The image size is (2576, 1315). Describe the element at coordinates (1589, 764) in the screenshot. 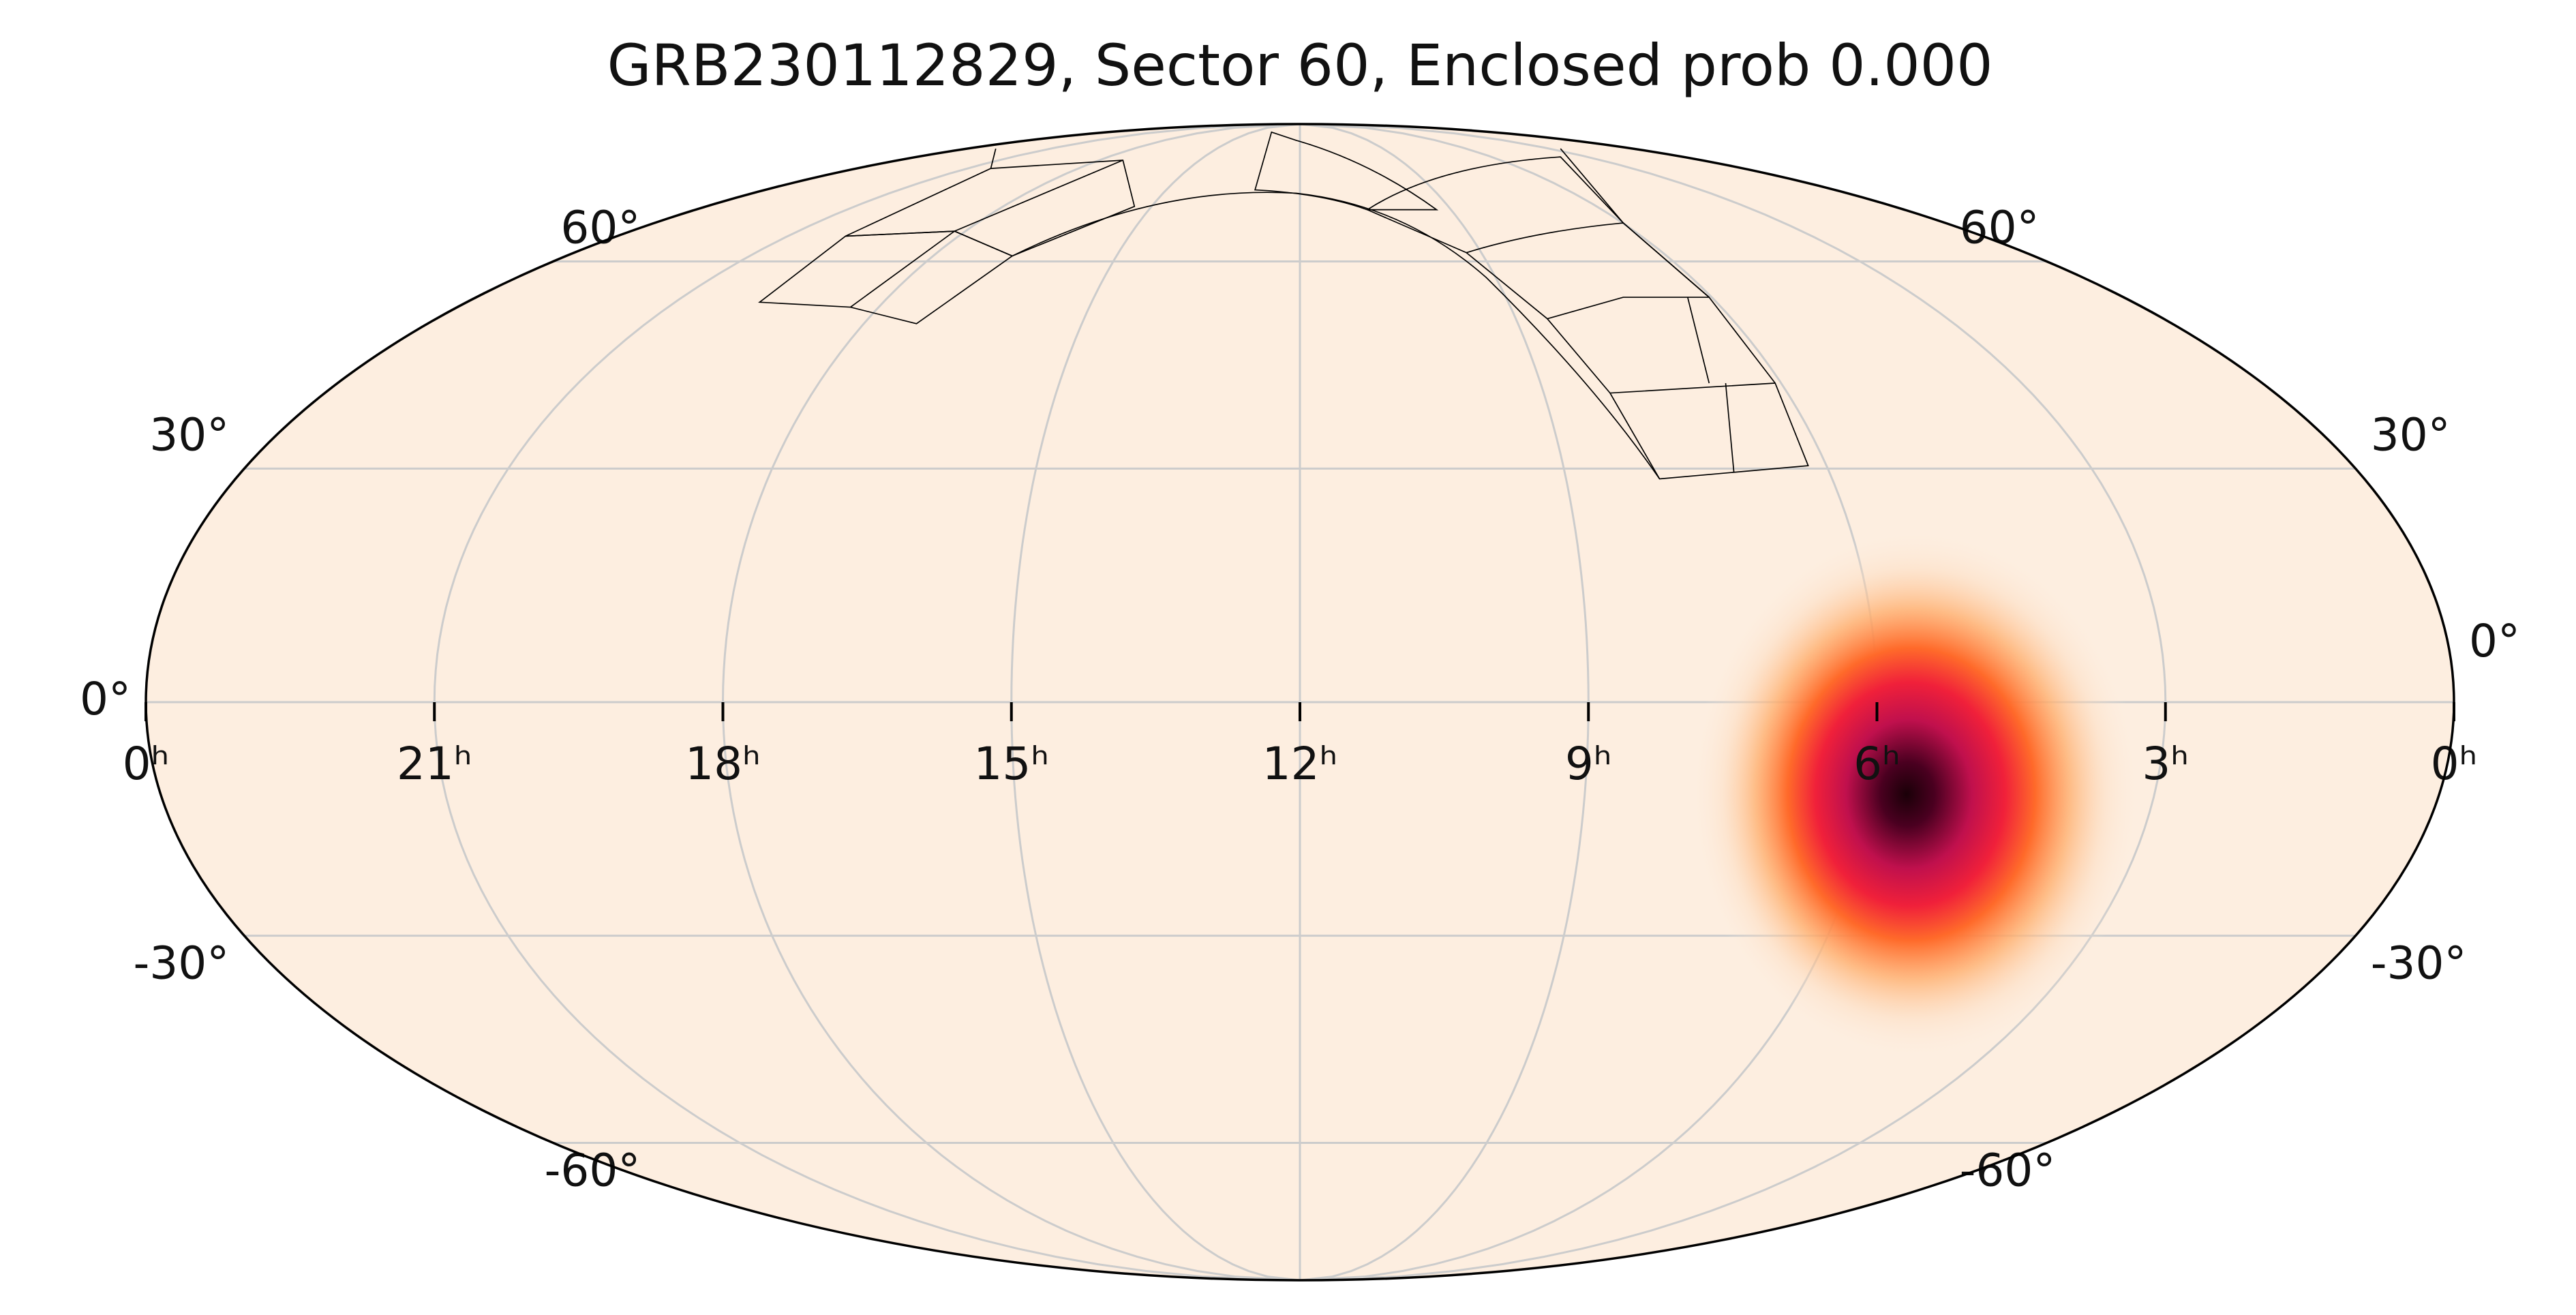

I see `x-tick-label: 9ʰ` at that location.